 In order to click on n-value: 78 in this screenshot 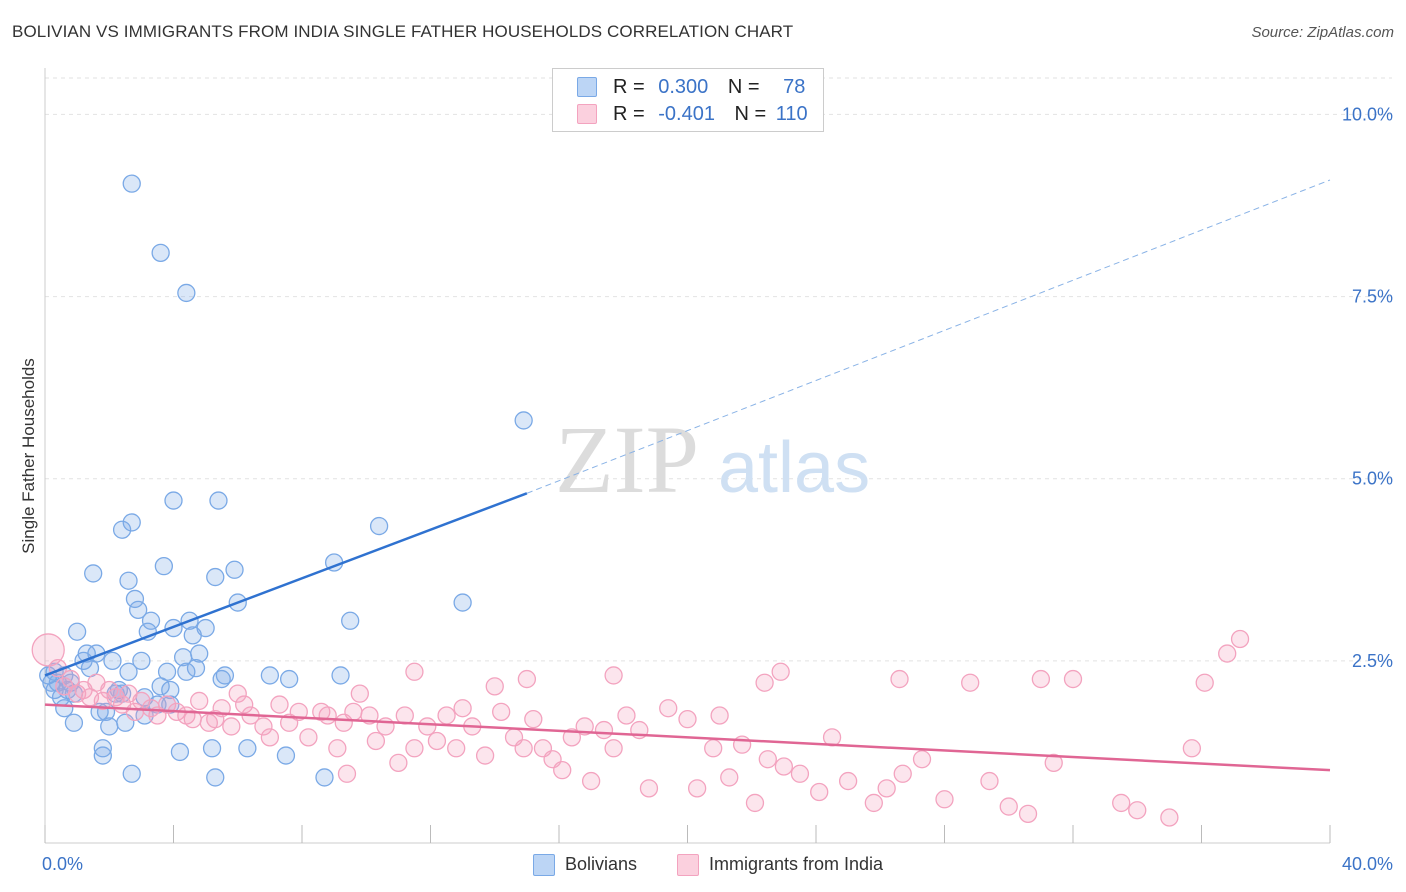, I will do `click(794, 87)`.